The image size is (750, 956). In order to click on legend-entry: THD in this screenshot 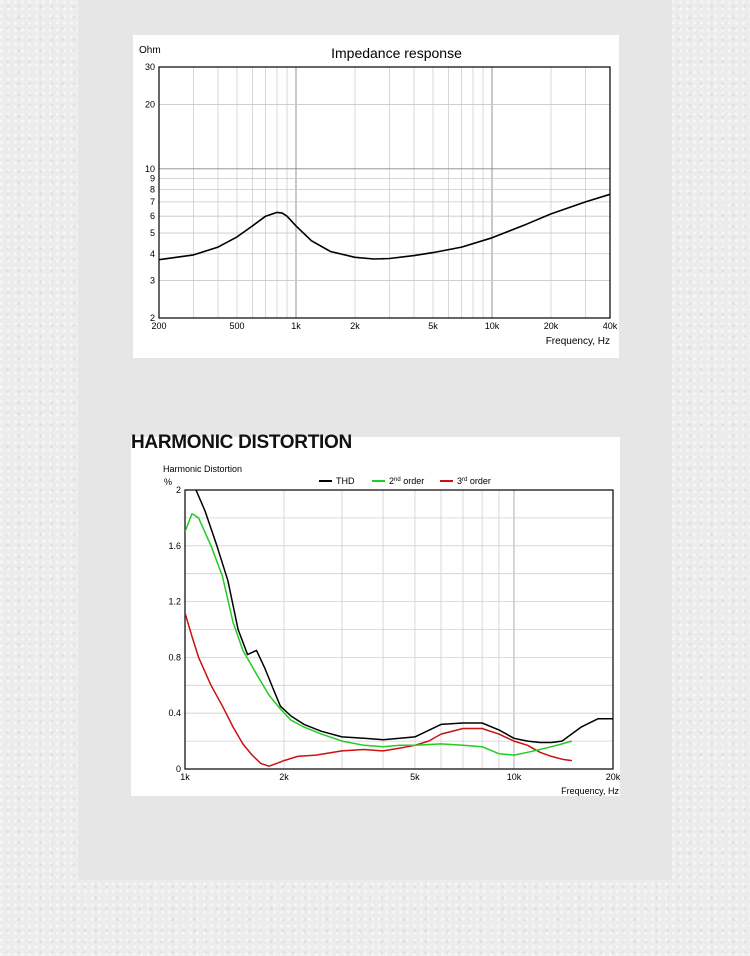, I will do `click(345, 481)`.